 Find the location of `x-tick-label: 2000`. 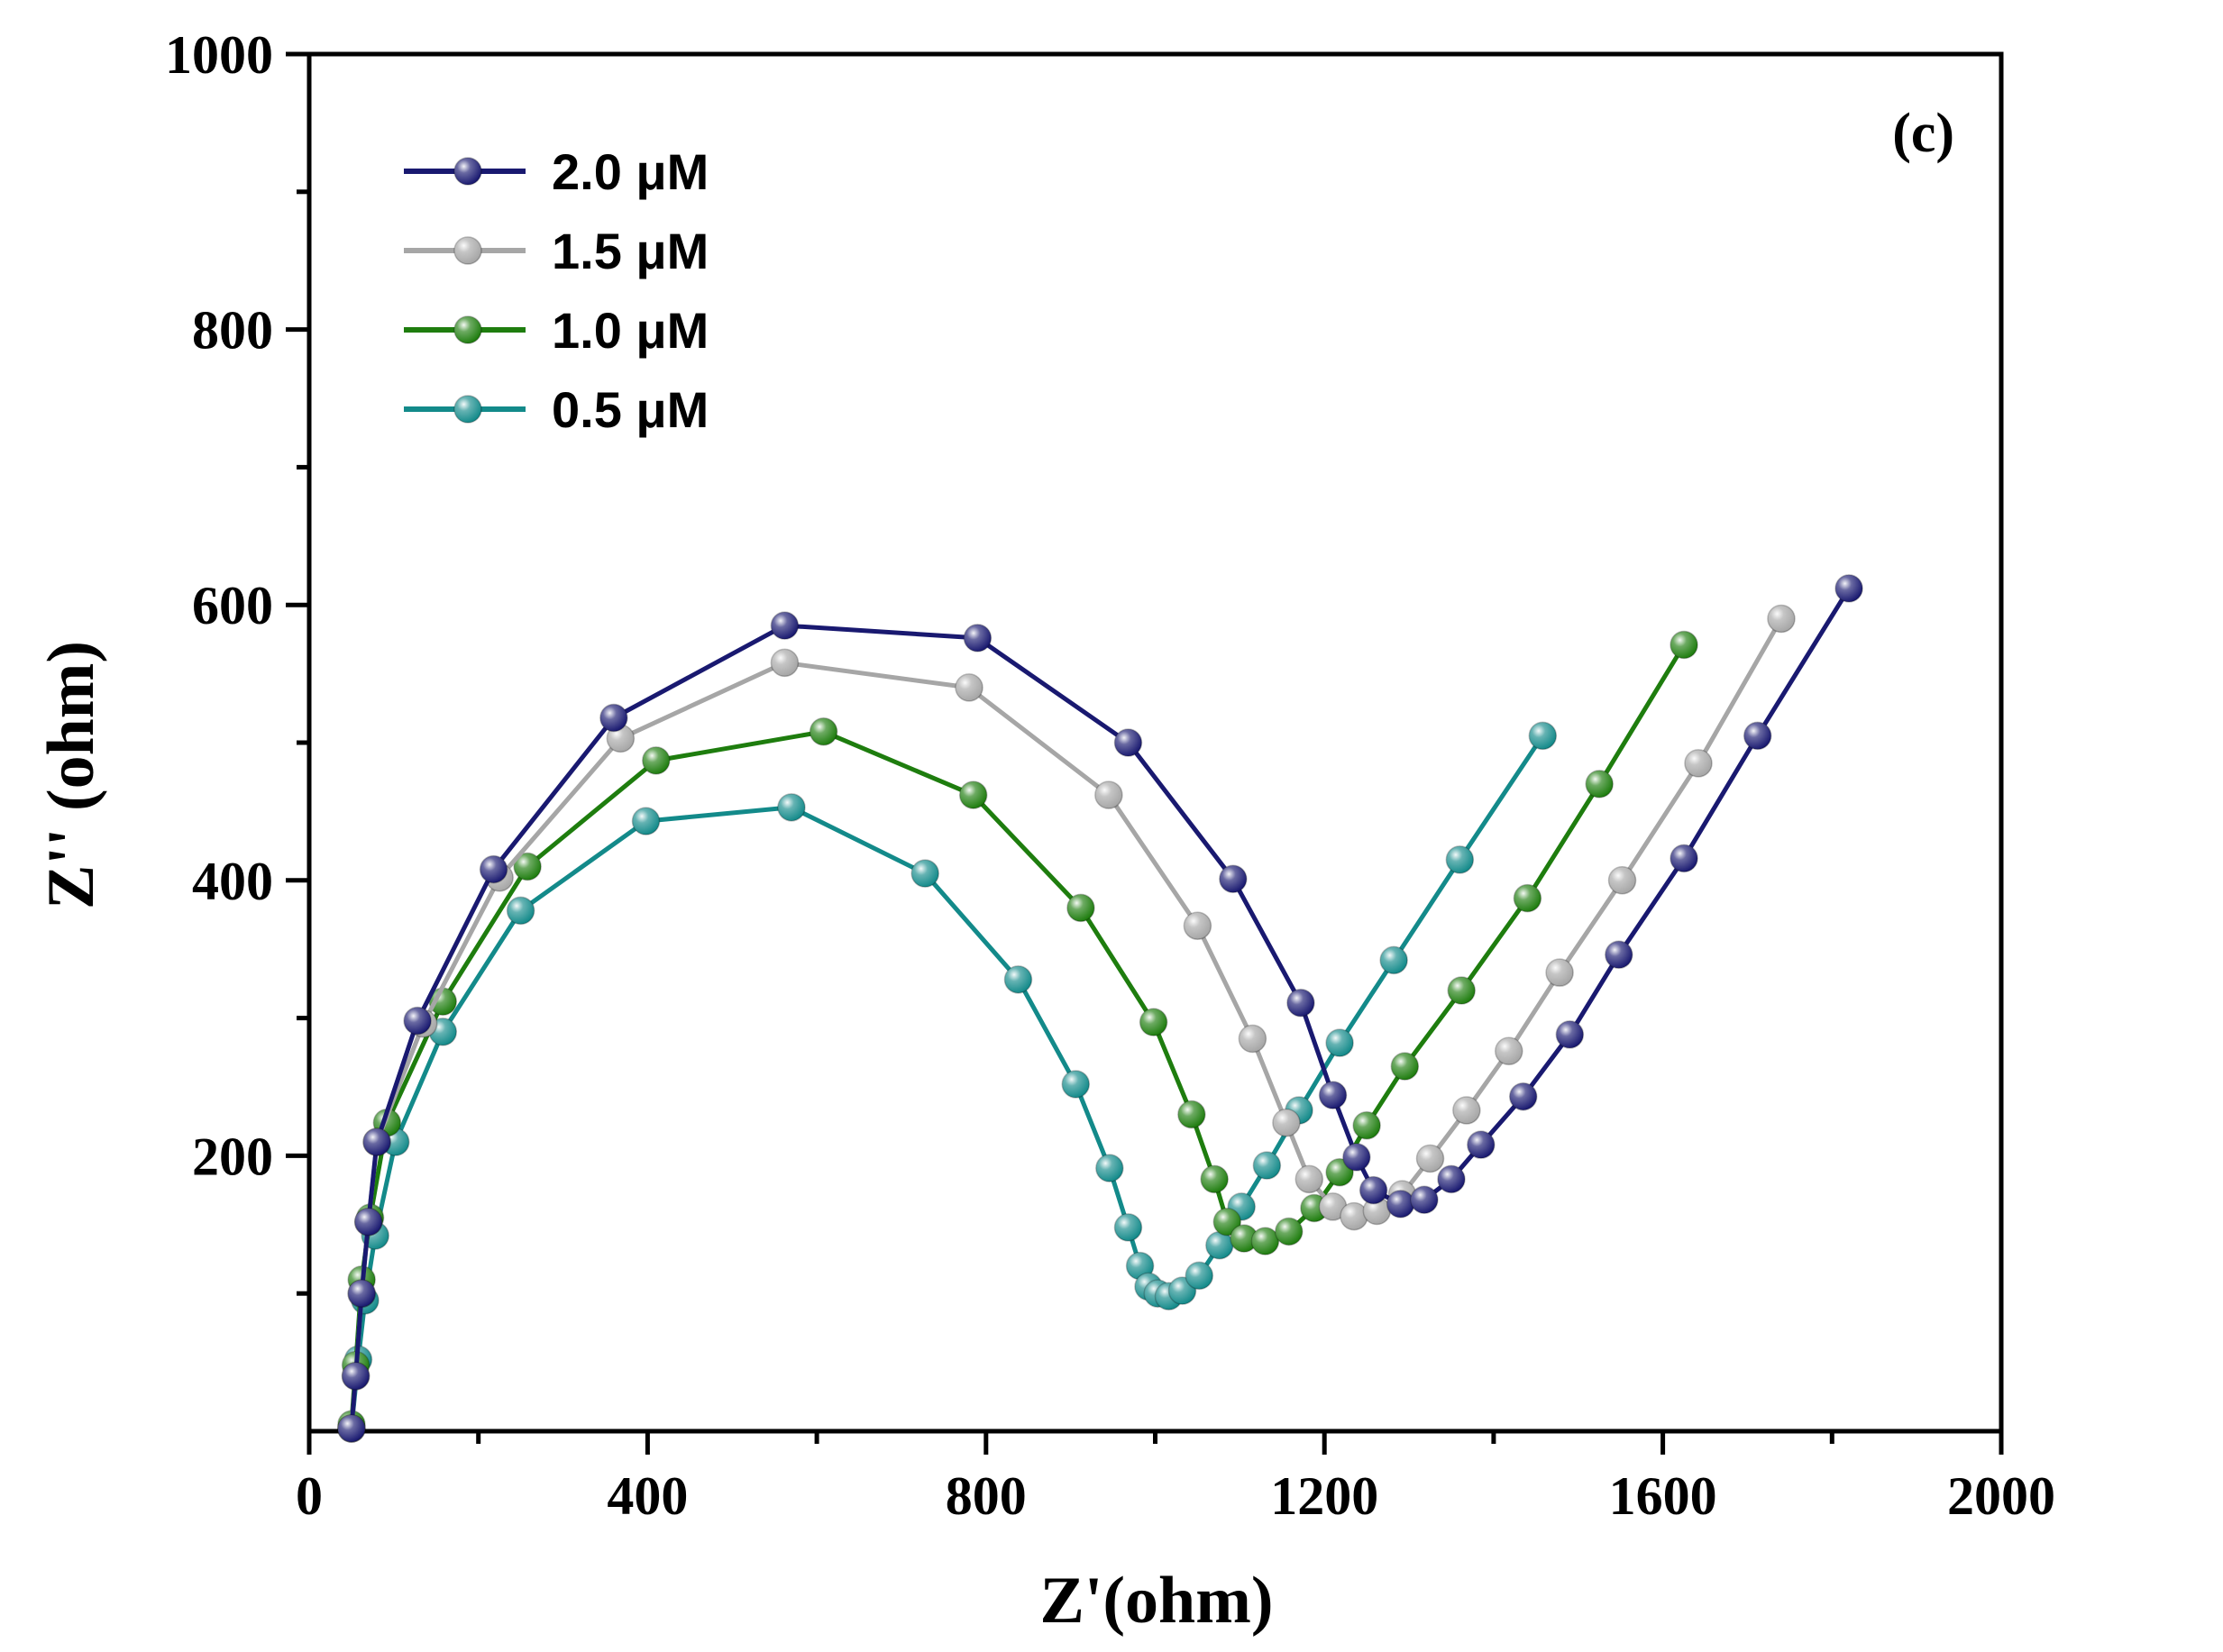

x-tick-label: 2000 is located at coordinates (2001, 1496).